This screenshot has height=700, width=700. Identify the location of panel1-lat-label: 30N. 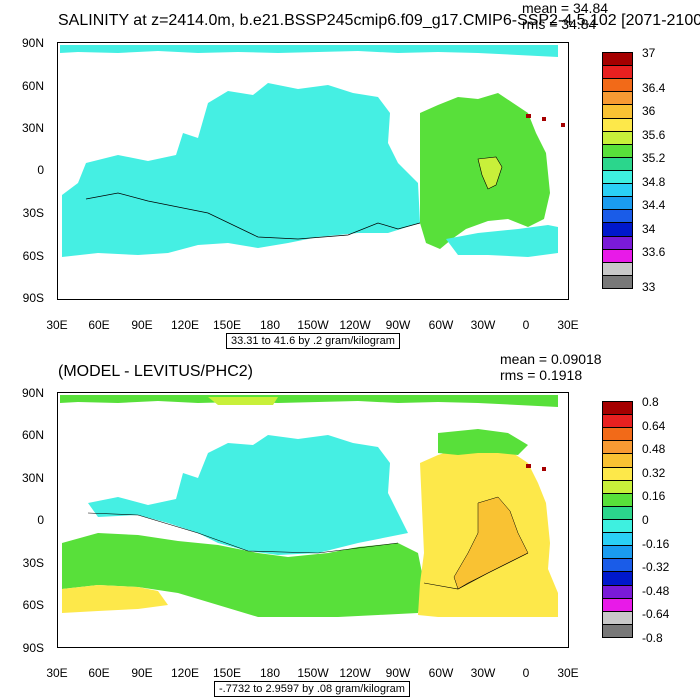
(32, 128).